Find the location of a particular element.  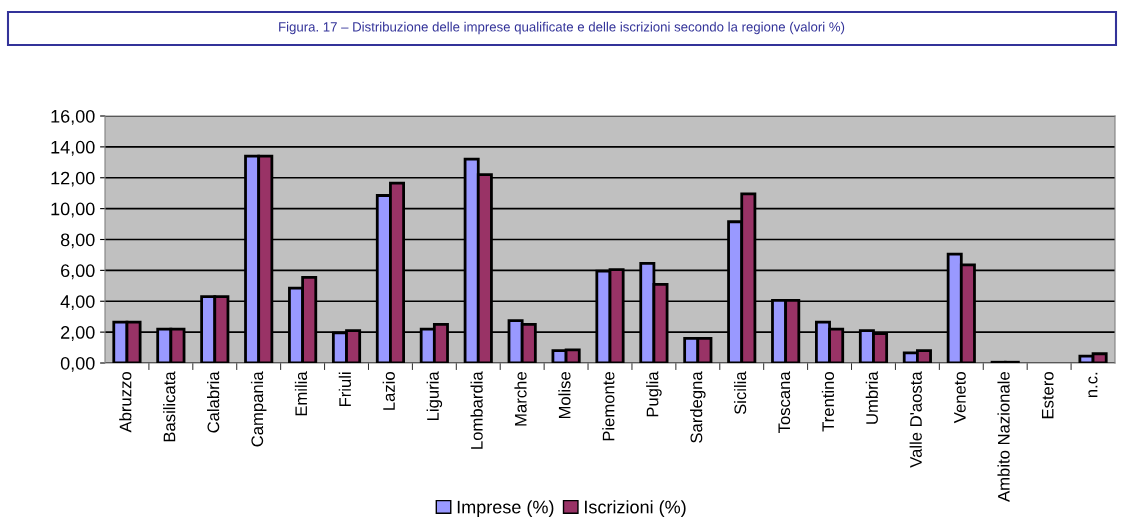

y-tick-label: 12,00 is located at coordinates (73, 179).